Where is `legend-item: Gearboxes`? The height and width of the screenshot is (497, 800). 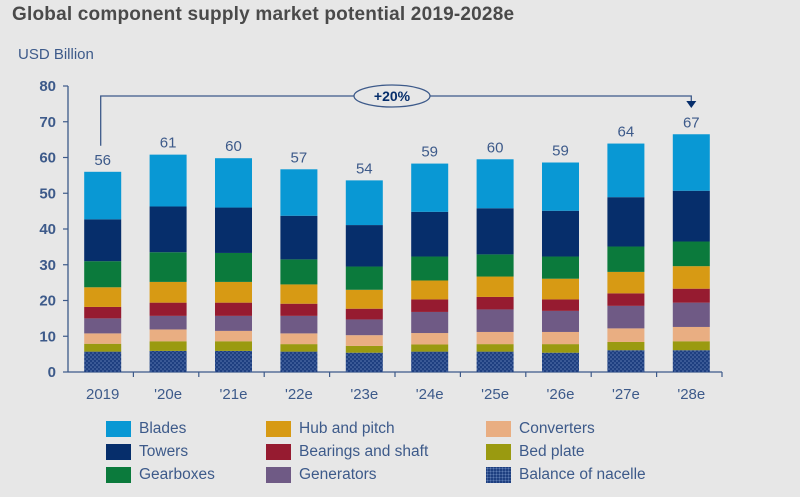 legend-item: Gearboxes is located at coordinates (160, 475).